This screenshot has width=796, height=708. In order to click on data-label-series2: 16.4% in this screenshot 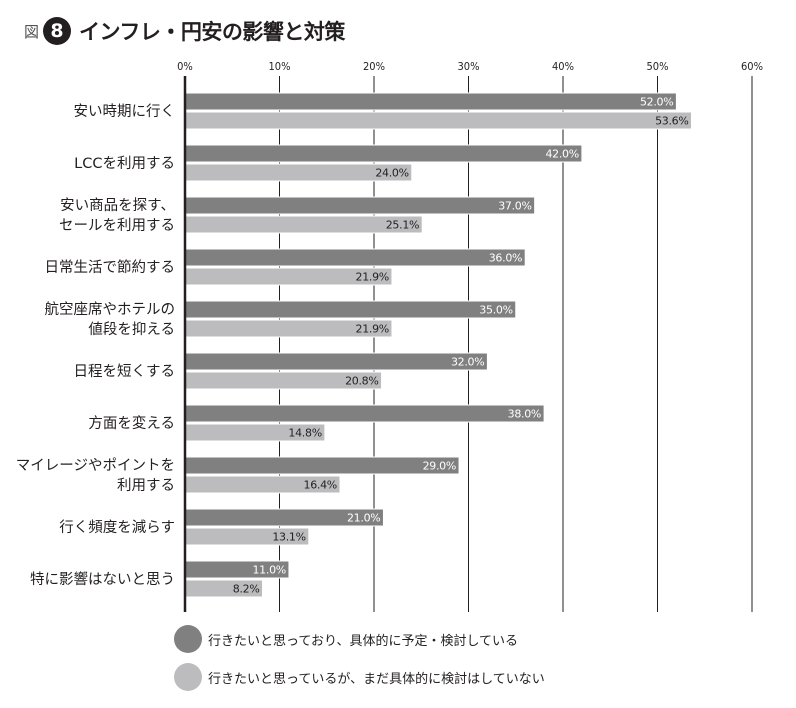, I will do `click(320, 485)`.